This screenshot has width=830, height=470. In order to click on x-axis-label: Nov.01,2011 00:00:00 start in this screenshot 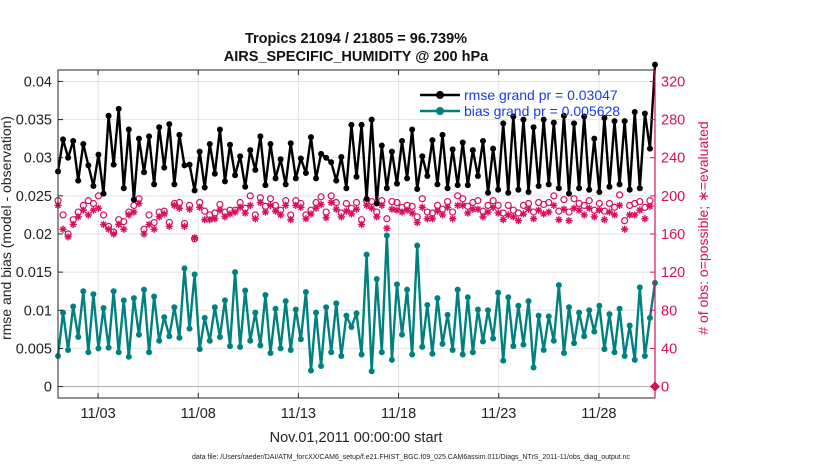, I will do `click(356, 438)`.